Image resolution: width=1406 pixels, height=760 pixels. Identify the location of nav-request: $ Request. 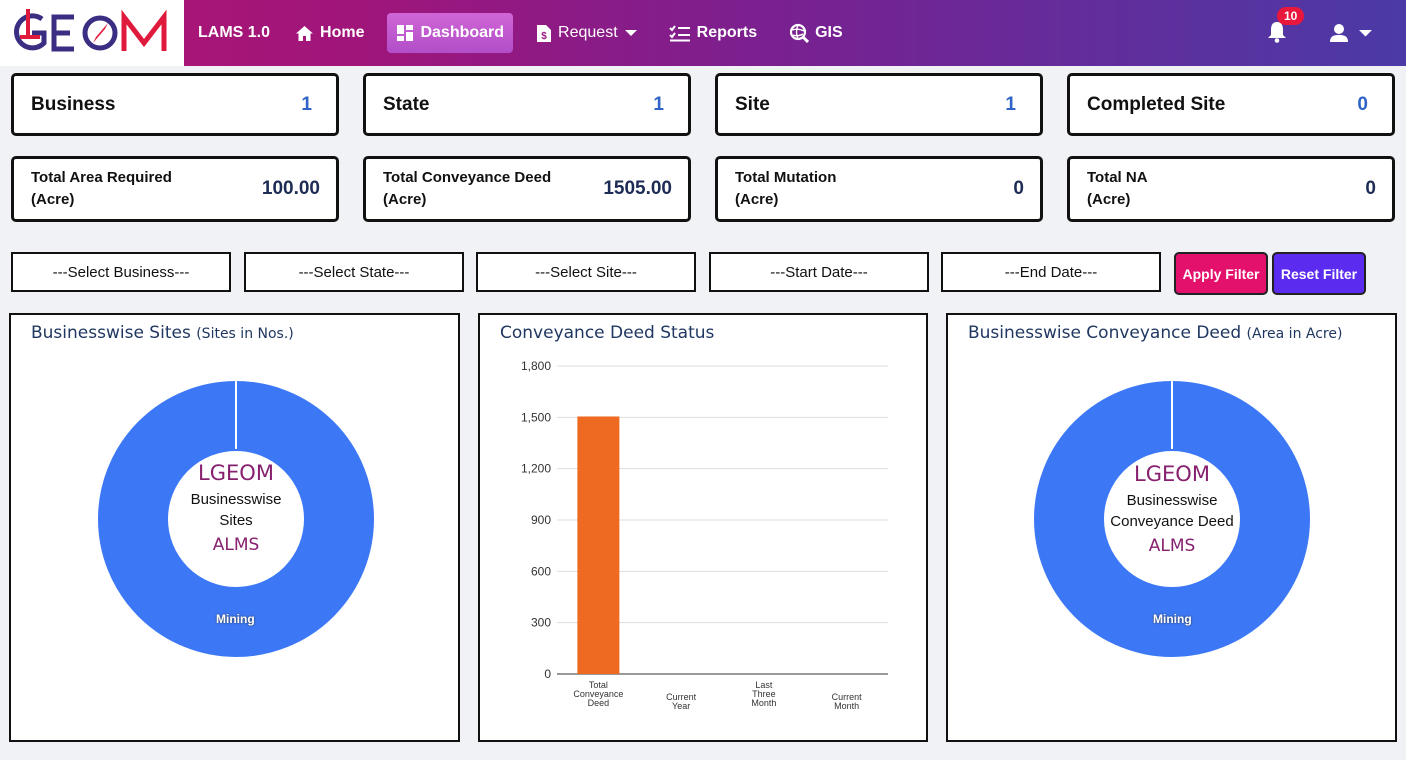
(586, 33).